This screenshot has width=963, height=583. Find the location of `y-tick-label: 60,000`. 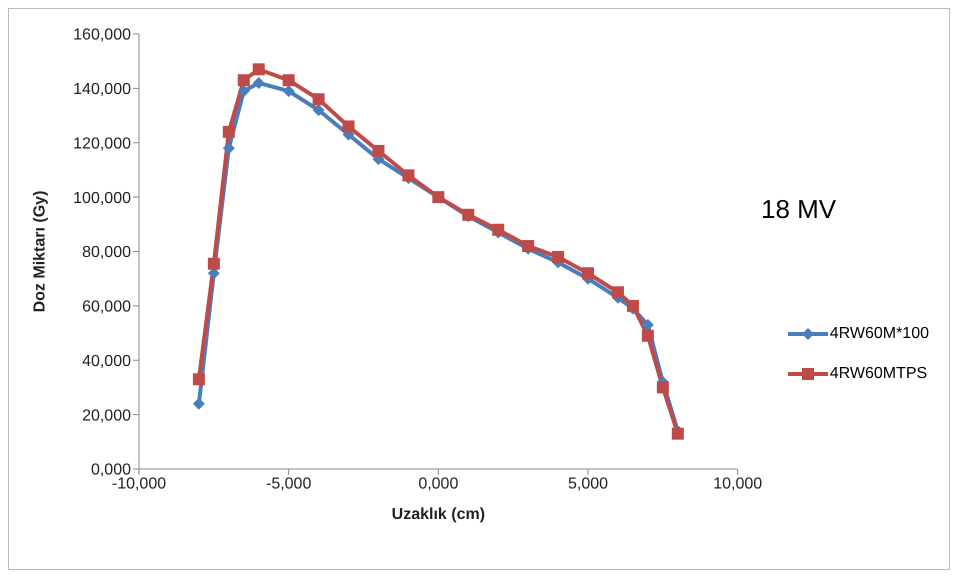

y-tick-label: 60,000 is located at coordinates (107, 307).